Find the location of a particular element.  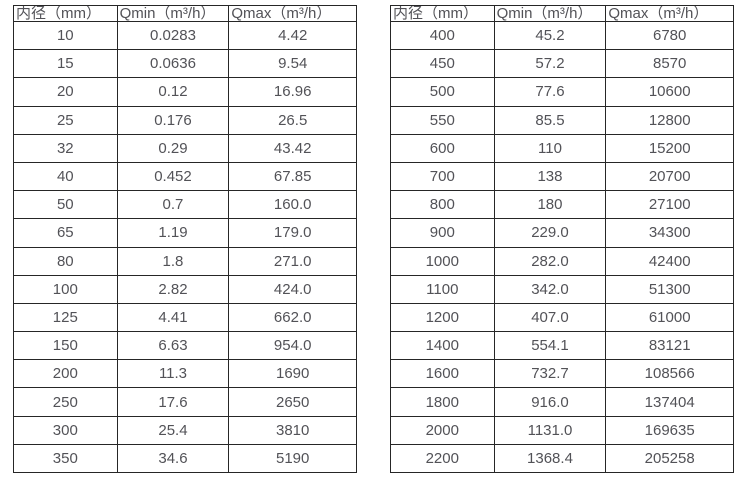

table-row: 50 0.7 160.0 is located at coordinates (185, 205).